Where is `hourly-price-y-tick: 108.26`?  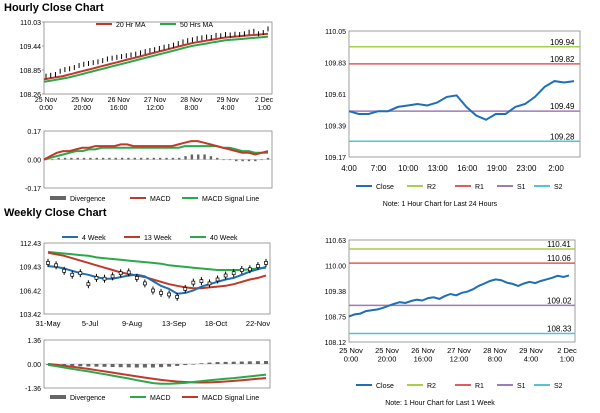 hourly-price-y-tick: 108.26 is located at coordinates (31, 95).